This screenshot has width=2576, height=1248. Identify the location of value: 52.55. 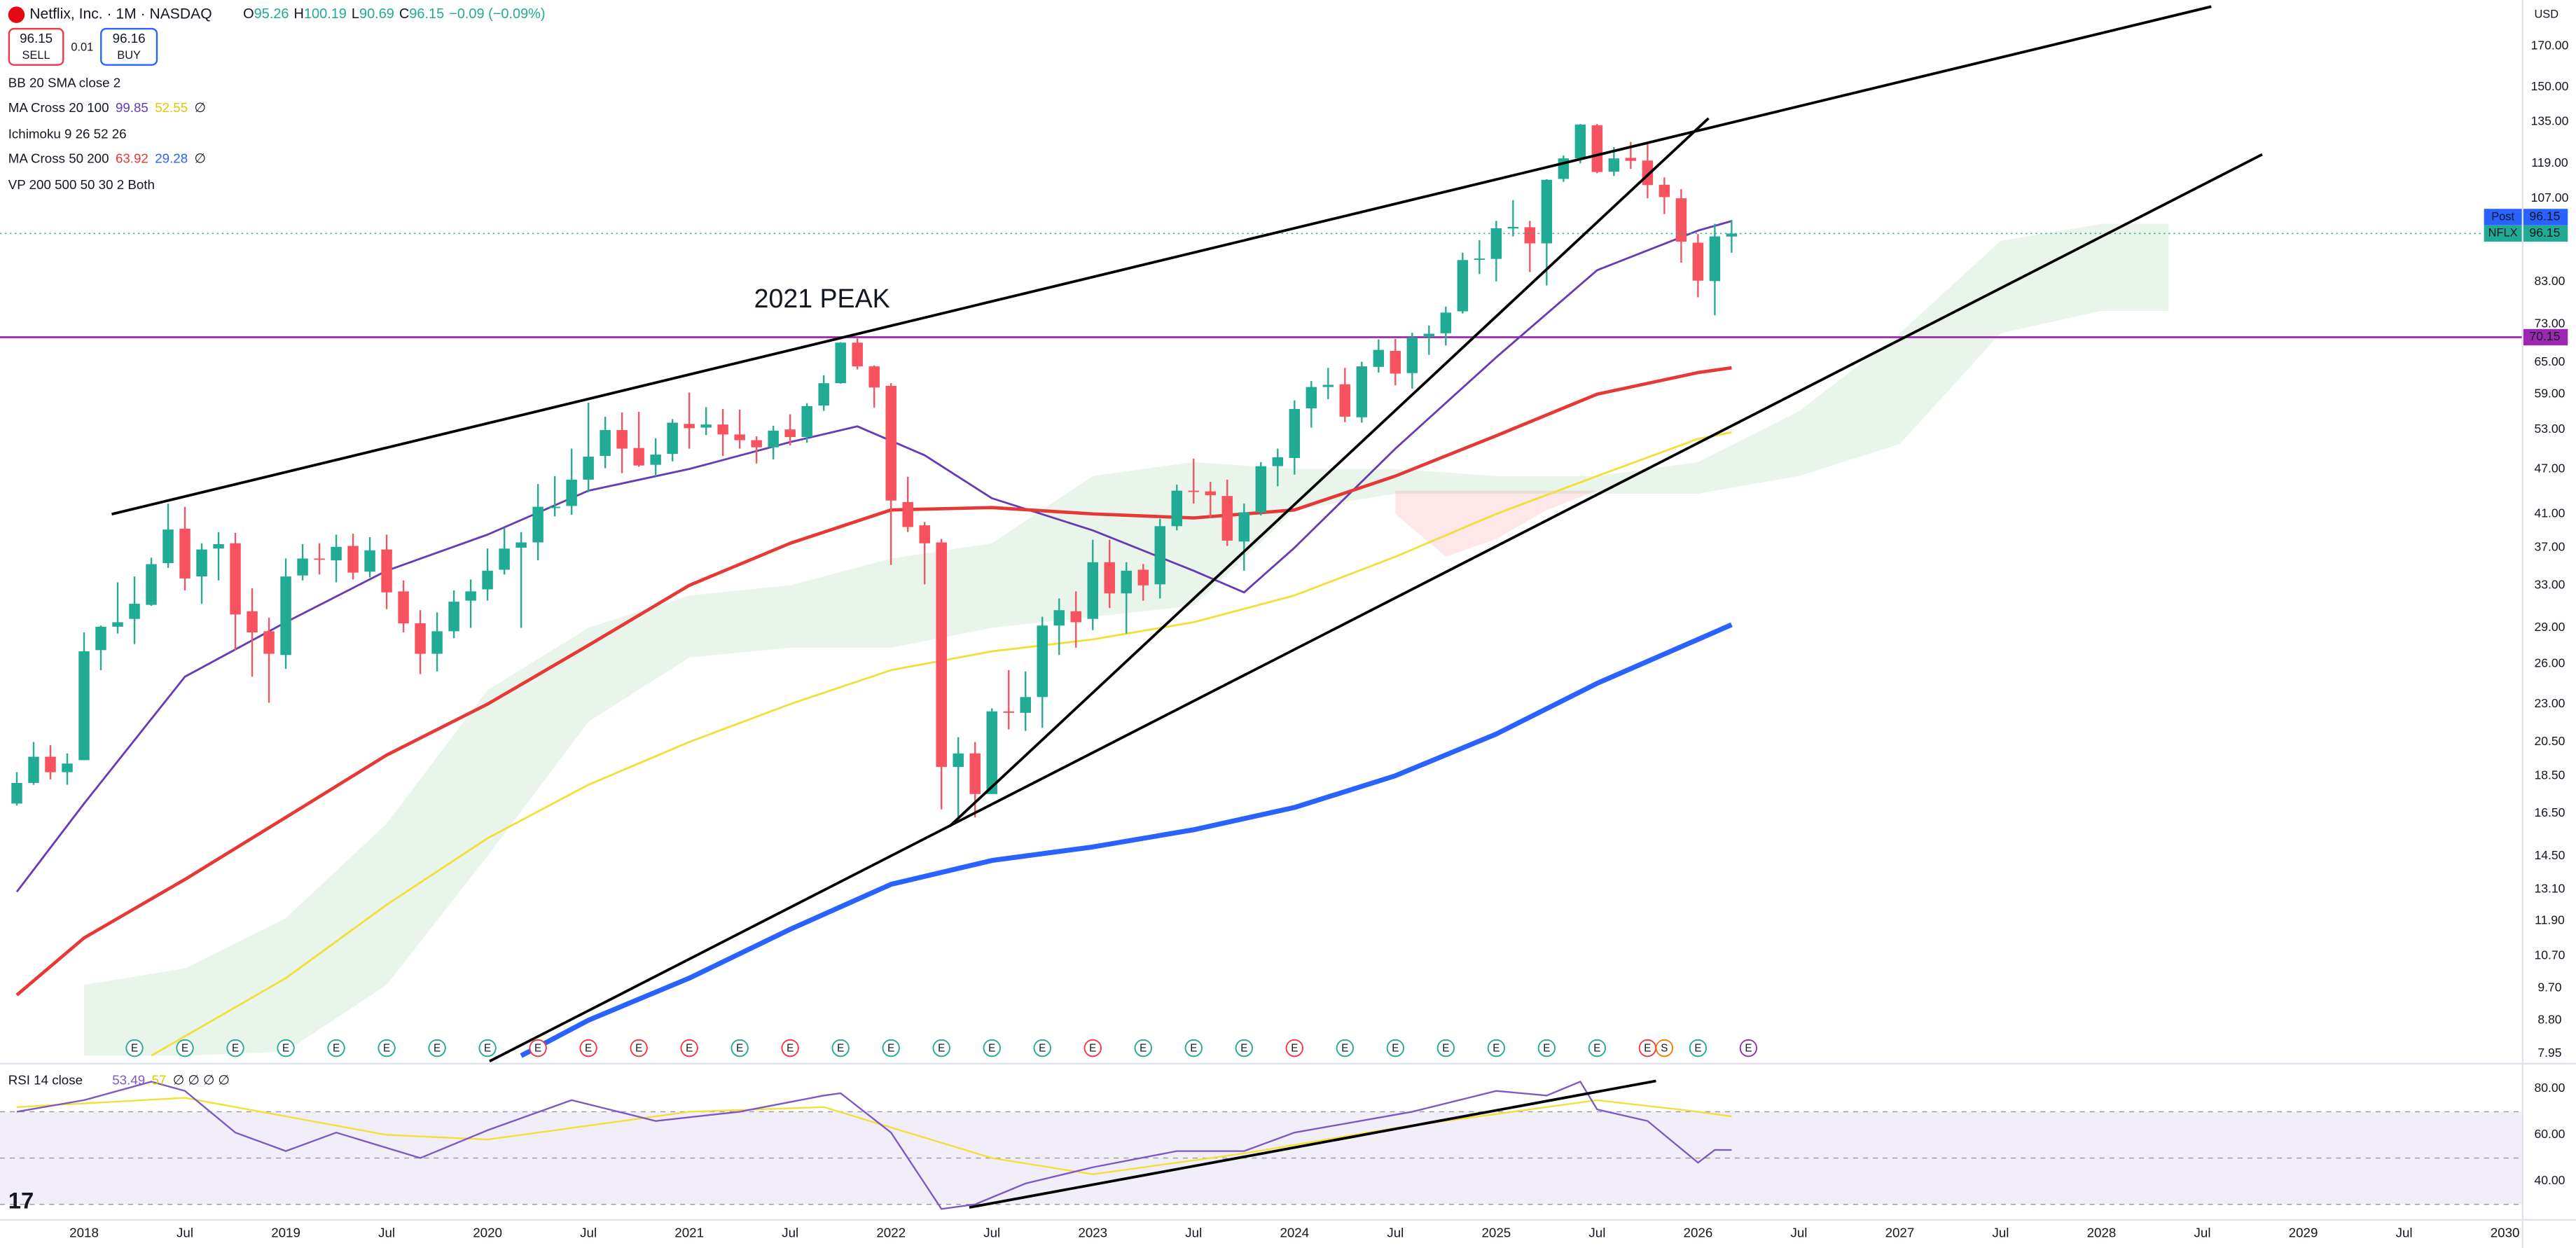
(171, 108).